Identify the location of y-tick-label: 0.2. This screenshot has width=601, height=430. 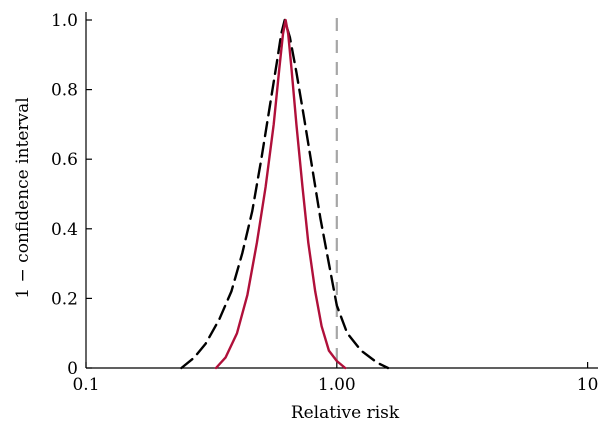
(64, 299).